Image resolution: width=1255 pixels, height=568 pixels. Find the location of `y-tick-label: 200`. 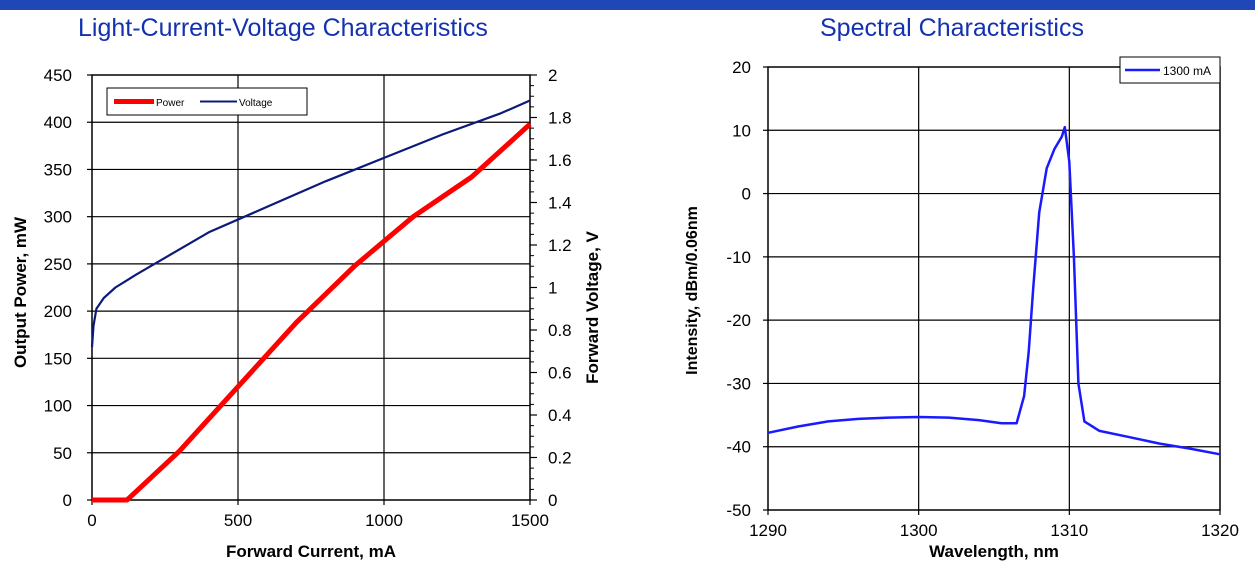

y-tick-label: 200 is located at coordinates (58, 311).